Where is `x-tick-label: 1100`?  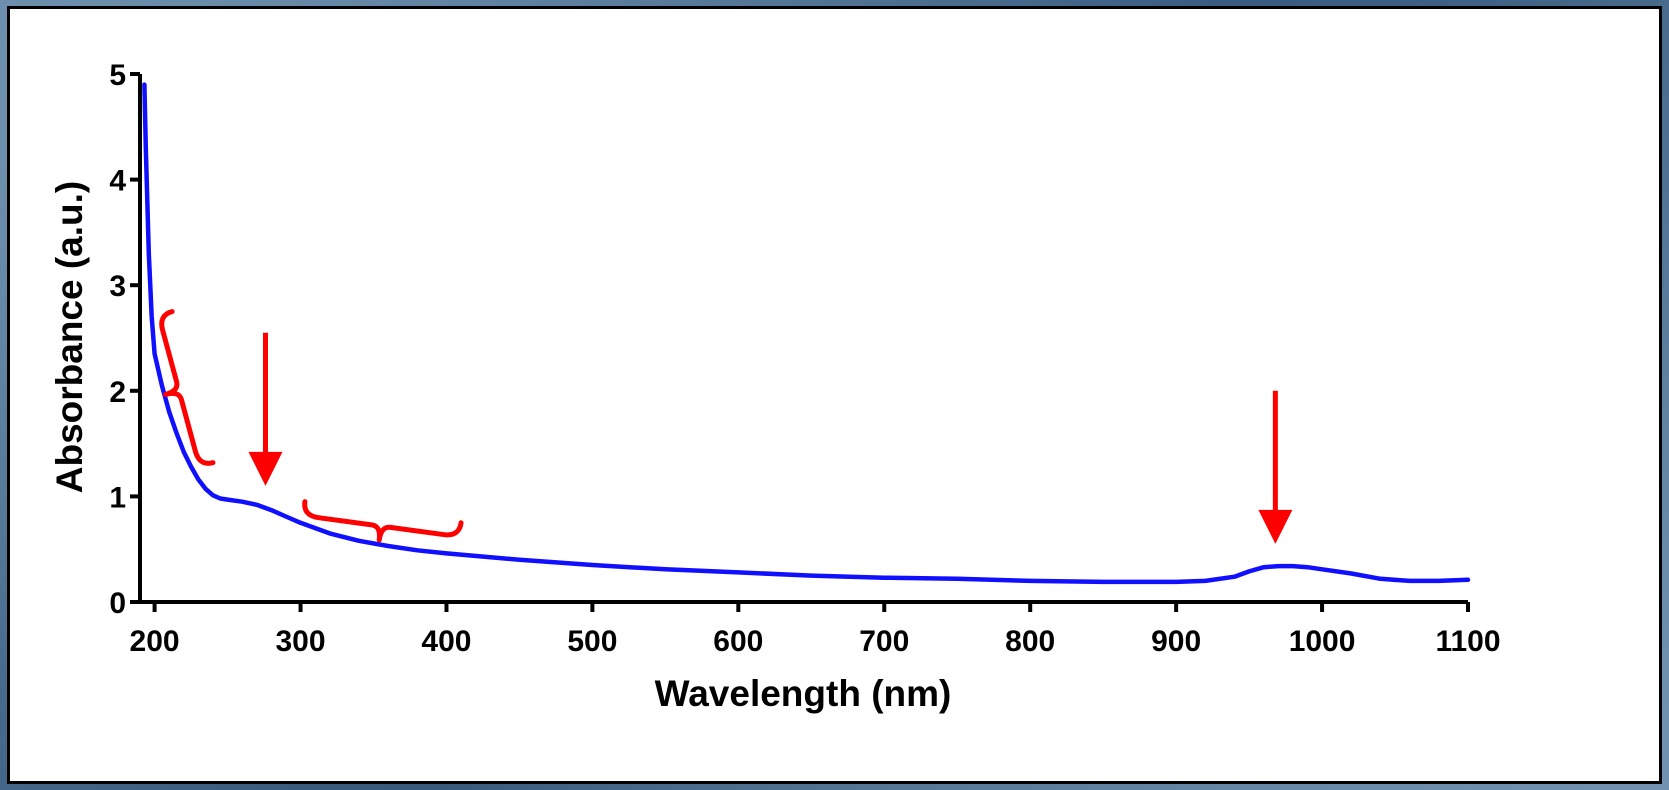
x-tick-label: 1100 is located at coordinates (1467, 641).